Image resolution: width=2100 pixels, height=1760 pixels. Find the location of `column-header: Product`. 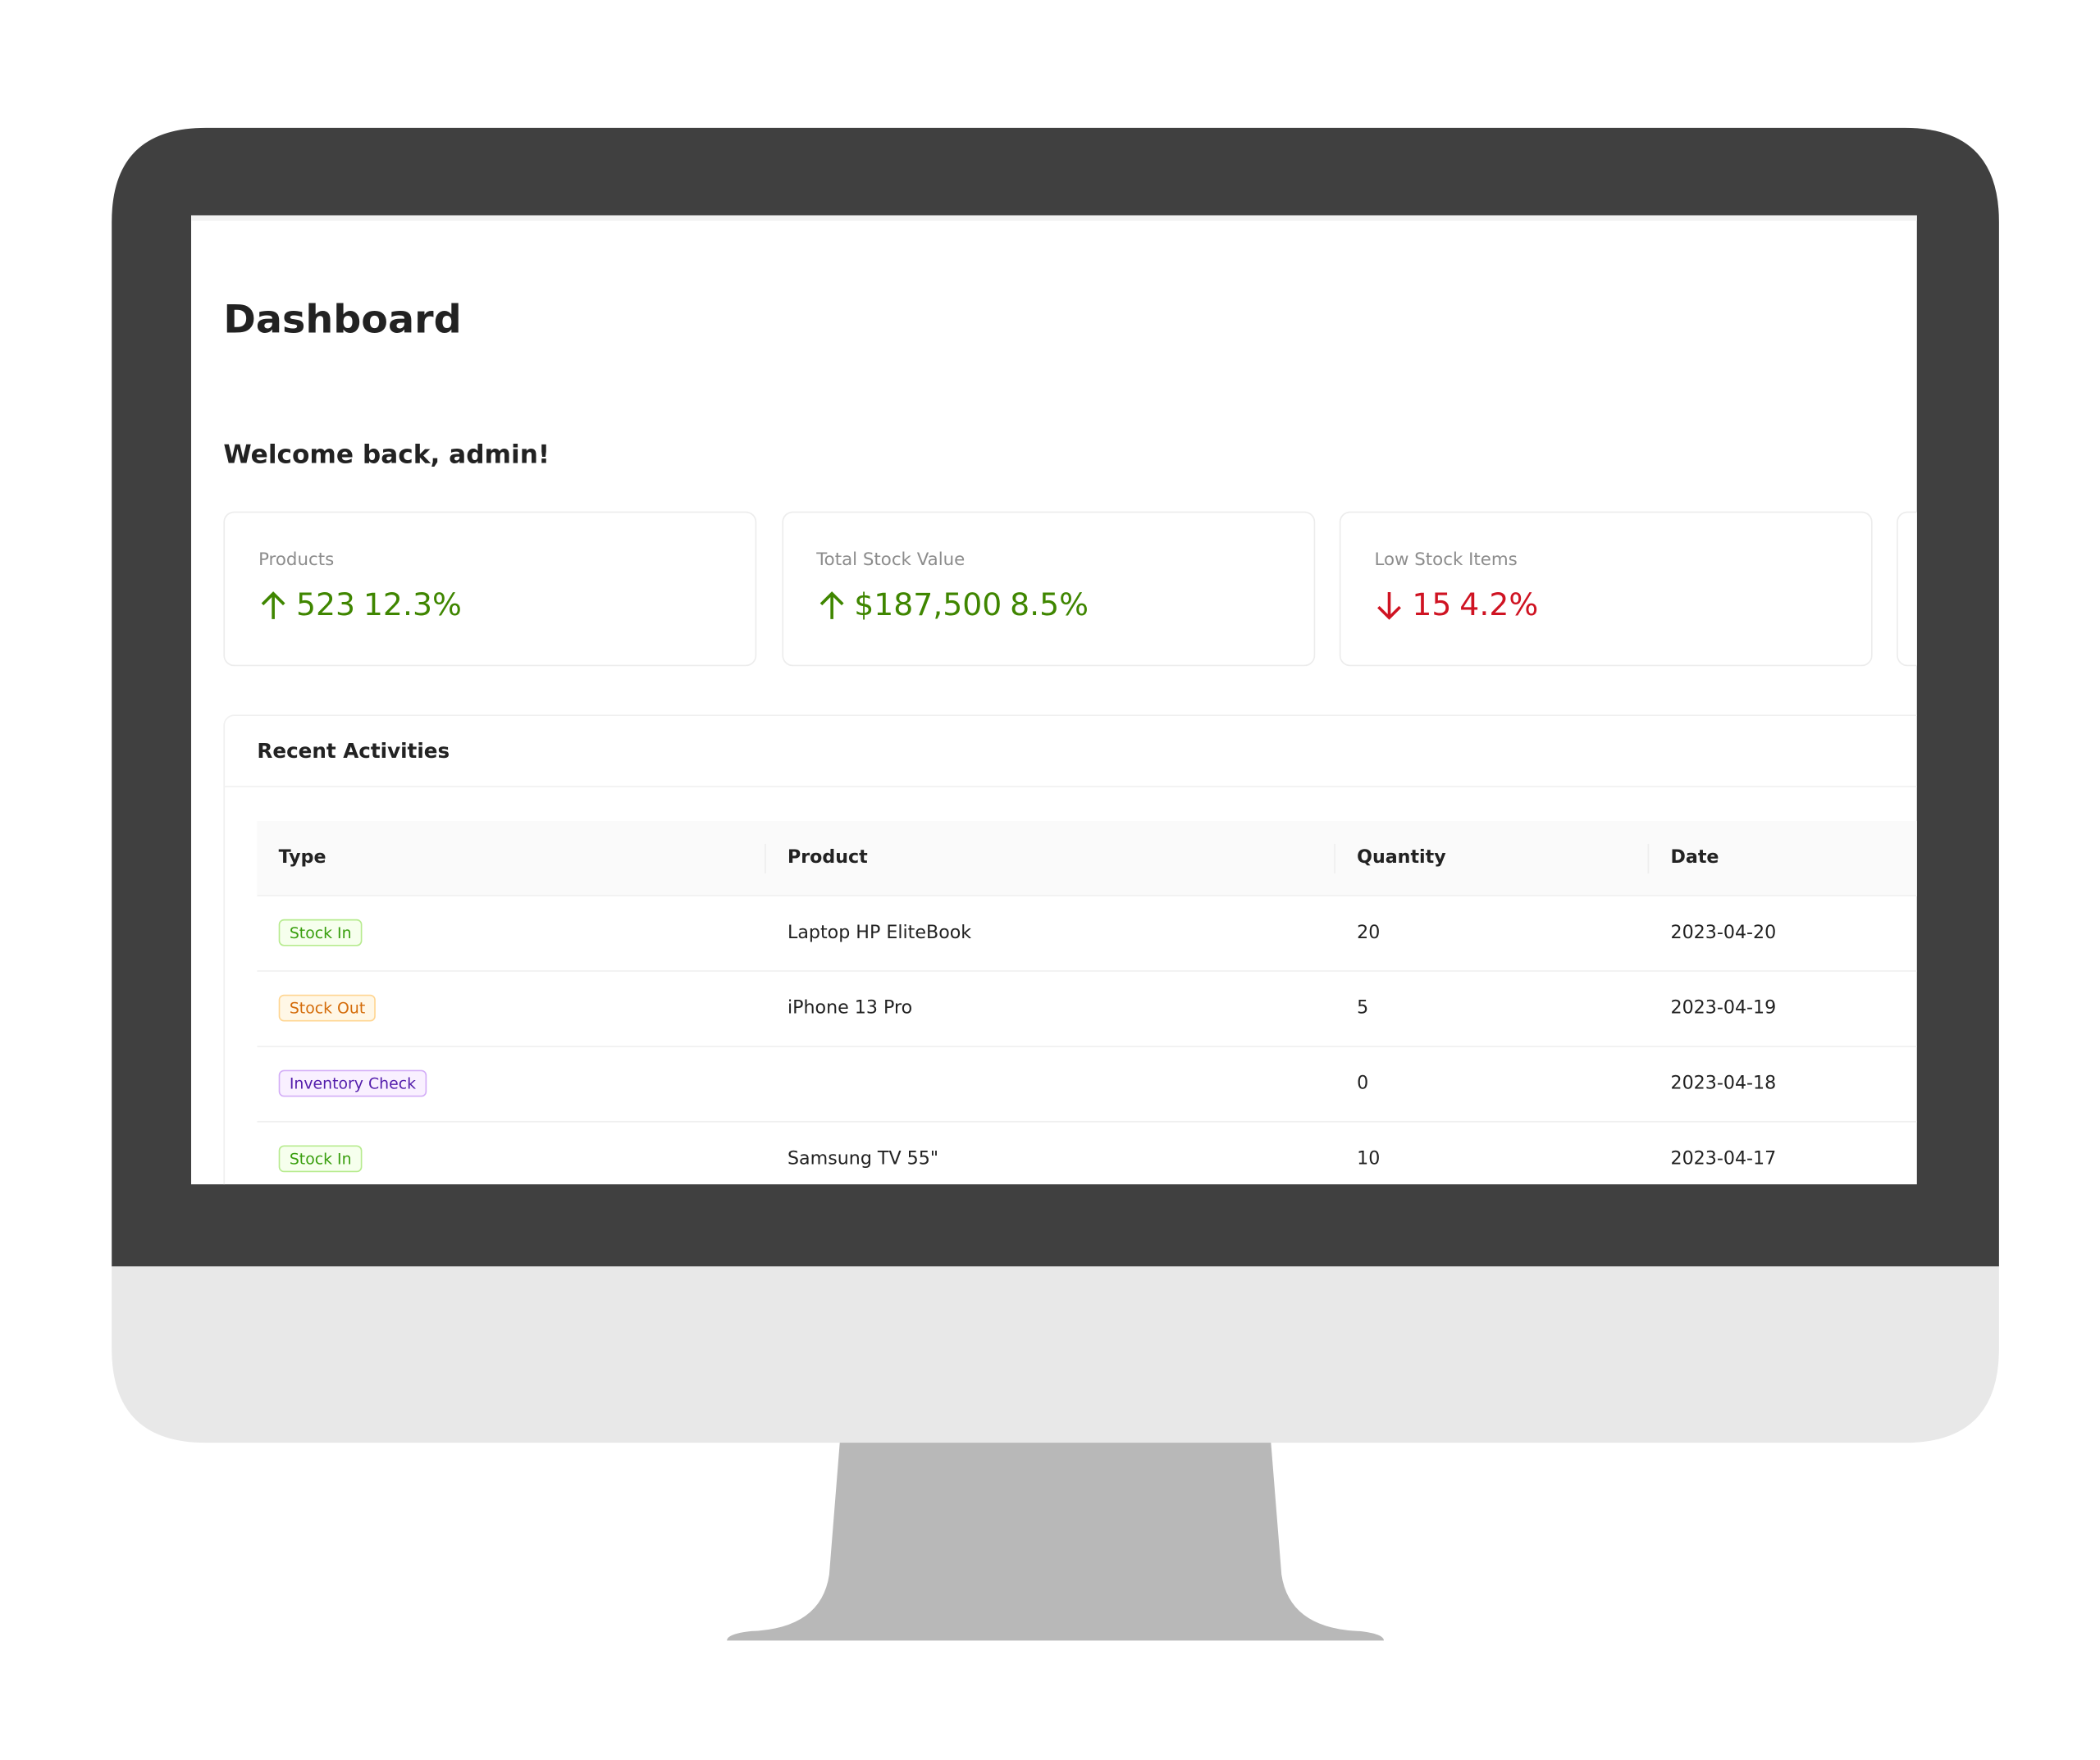

column-header: Product is located at coordinates (827, 857).